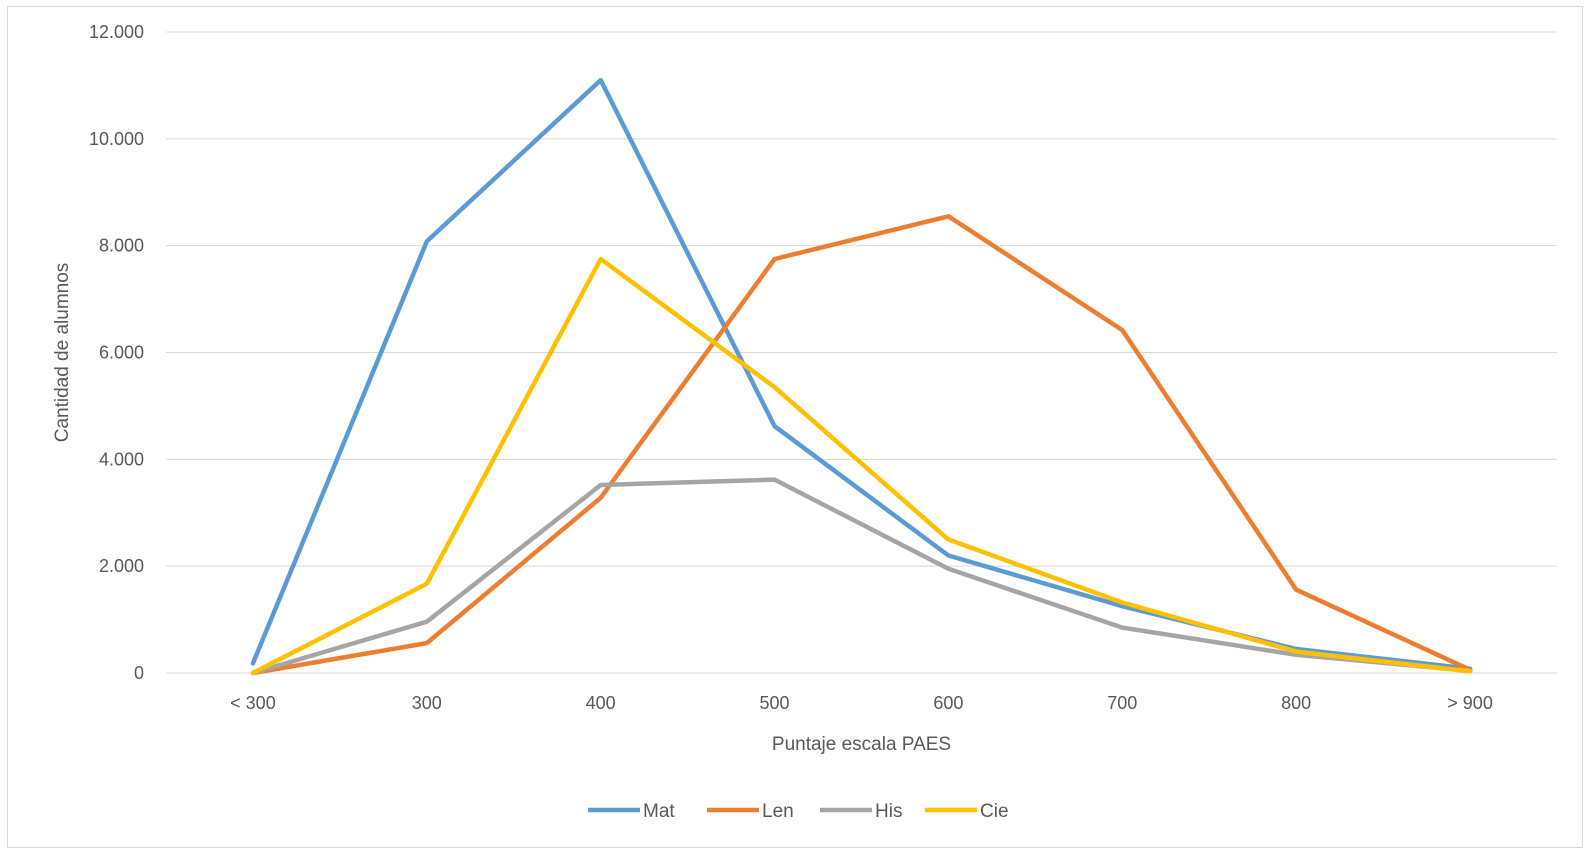 The image size is (1591, 858). I want to click on y-axis-title: Cantidad de alumnos, so click(62, 353).